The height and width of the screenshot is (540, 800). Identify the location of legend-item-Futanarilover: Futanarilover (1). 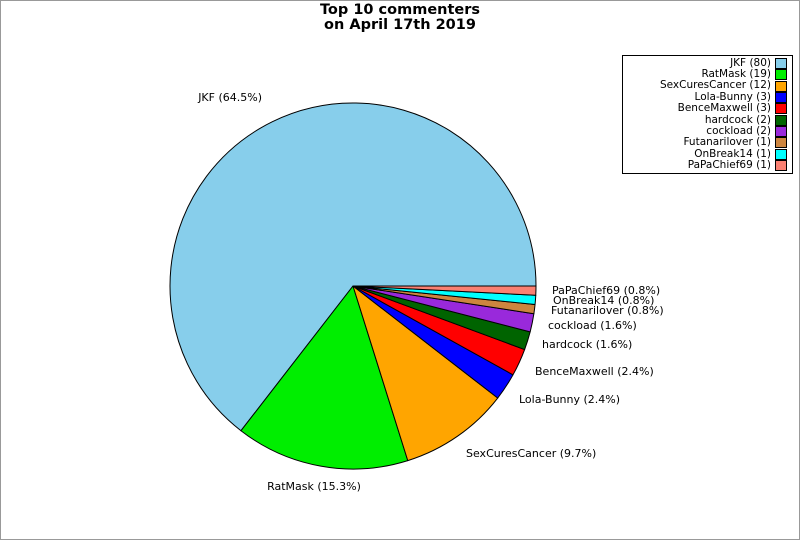
(706, 142).